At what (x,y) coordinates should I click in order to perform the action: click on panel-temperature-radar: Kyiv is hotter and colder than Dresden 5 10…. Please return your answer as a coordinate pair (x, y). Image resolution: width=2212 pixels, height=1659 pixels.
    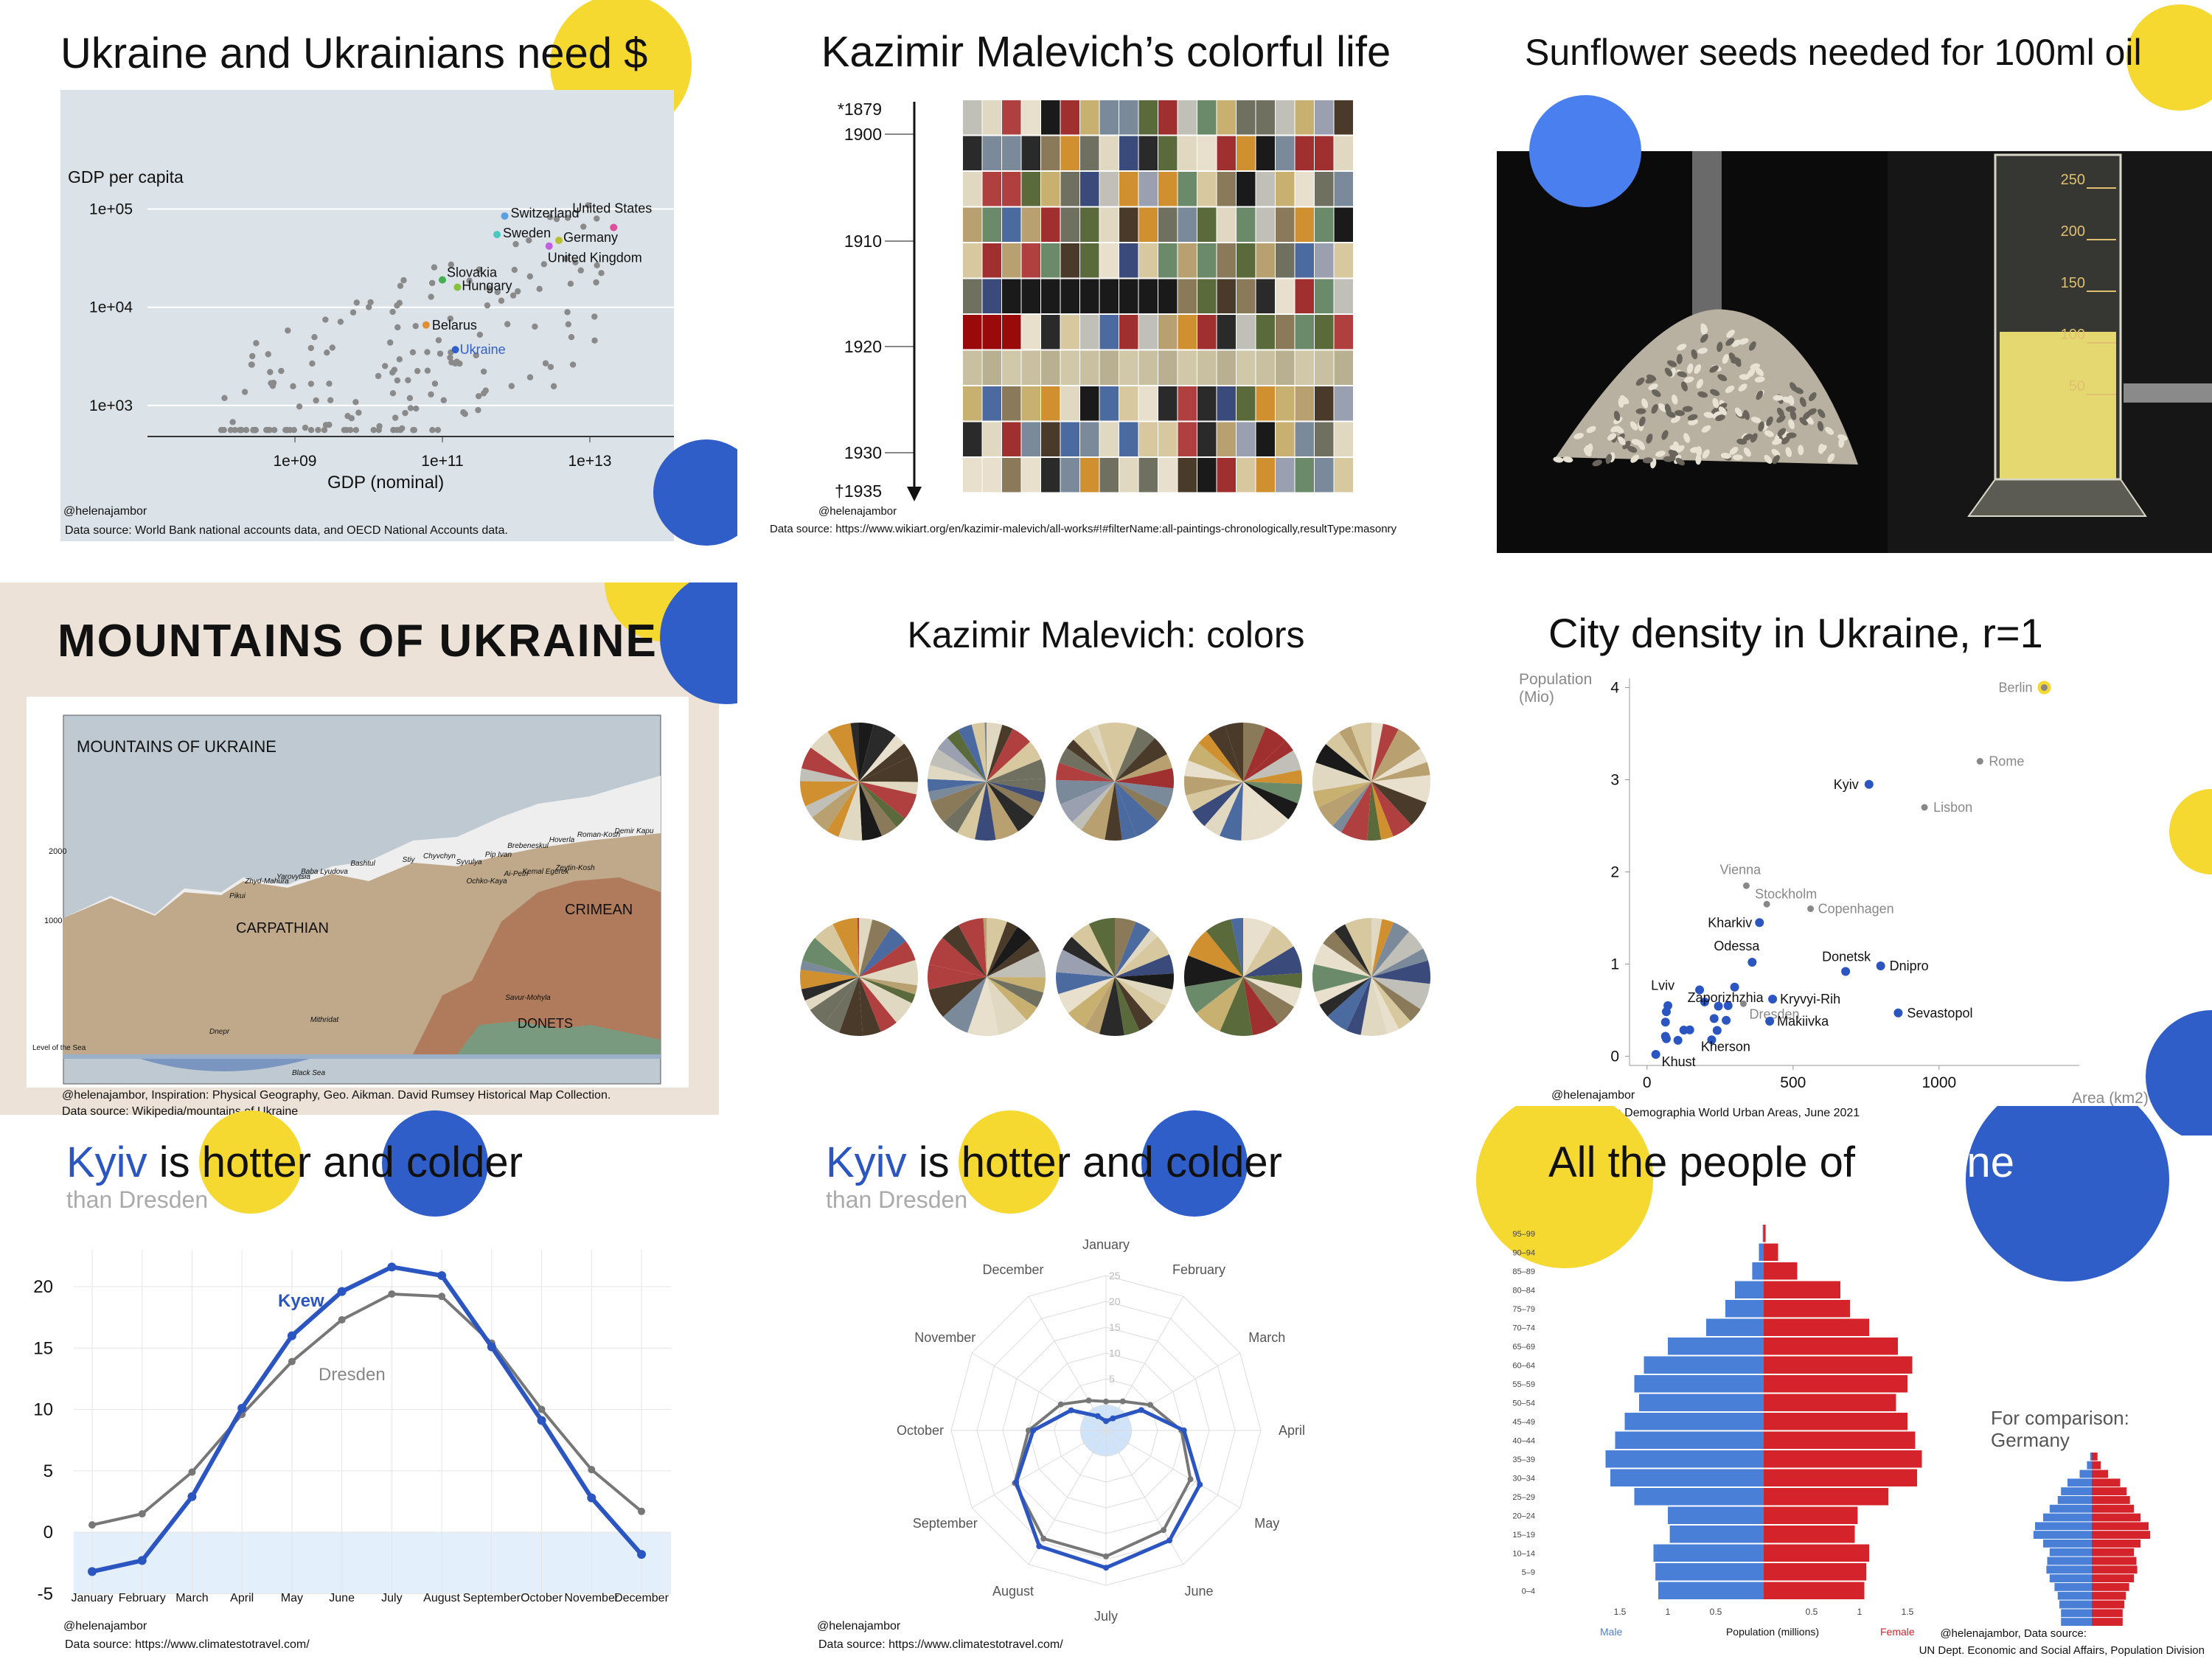
    Looking at the image, I should click on (1106, 1382).